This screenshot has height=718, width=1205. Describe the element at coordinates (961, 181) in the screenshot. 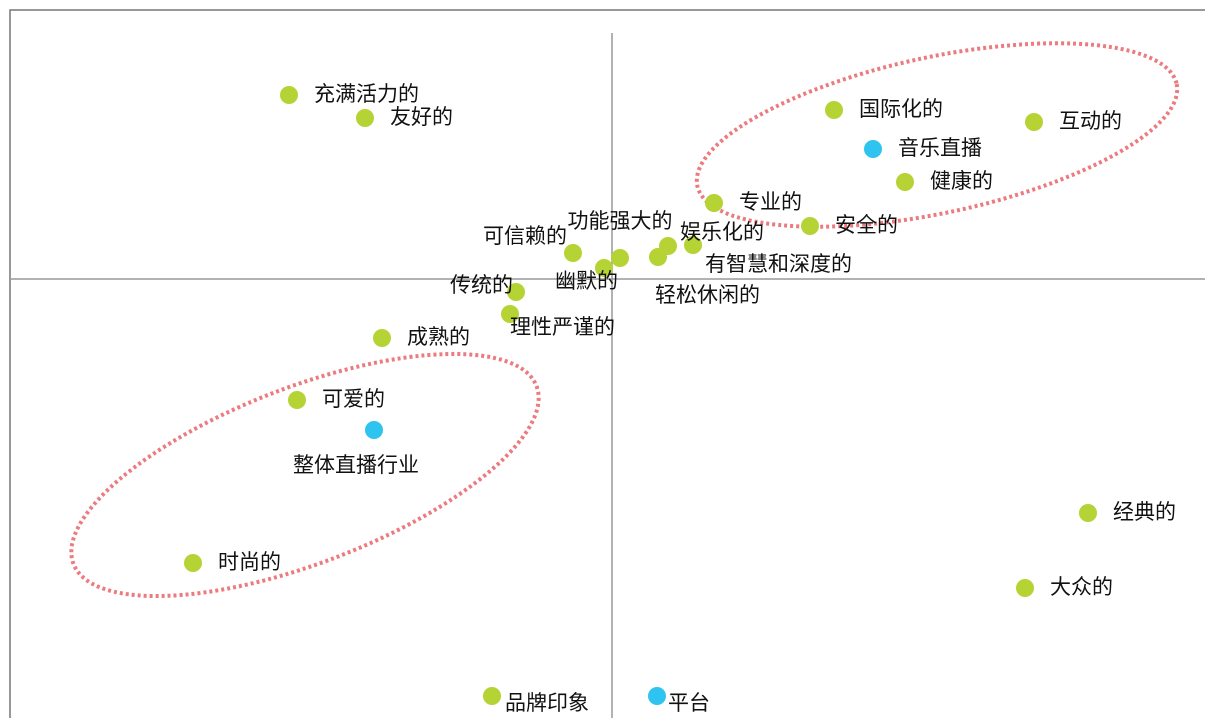

I see `point-label: 健康的` at that location.